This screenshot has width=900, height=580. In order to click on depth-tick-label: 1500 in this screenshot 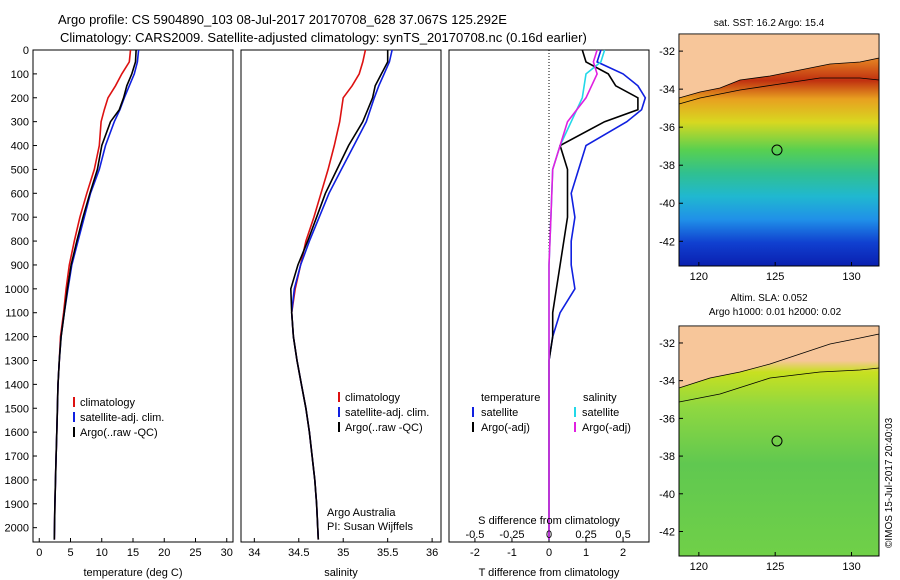, I will do `click(17, 409)`.